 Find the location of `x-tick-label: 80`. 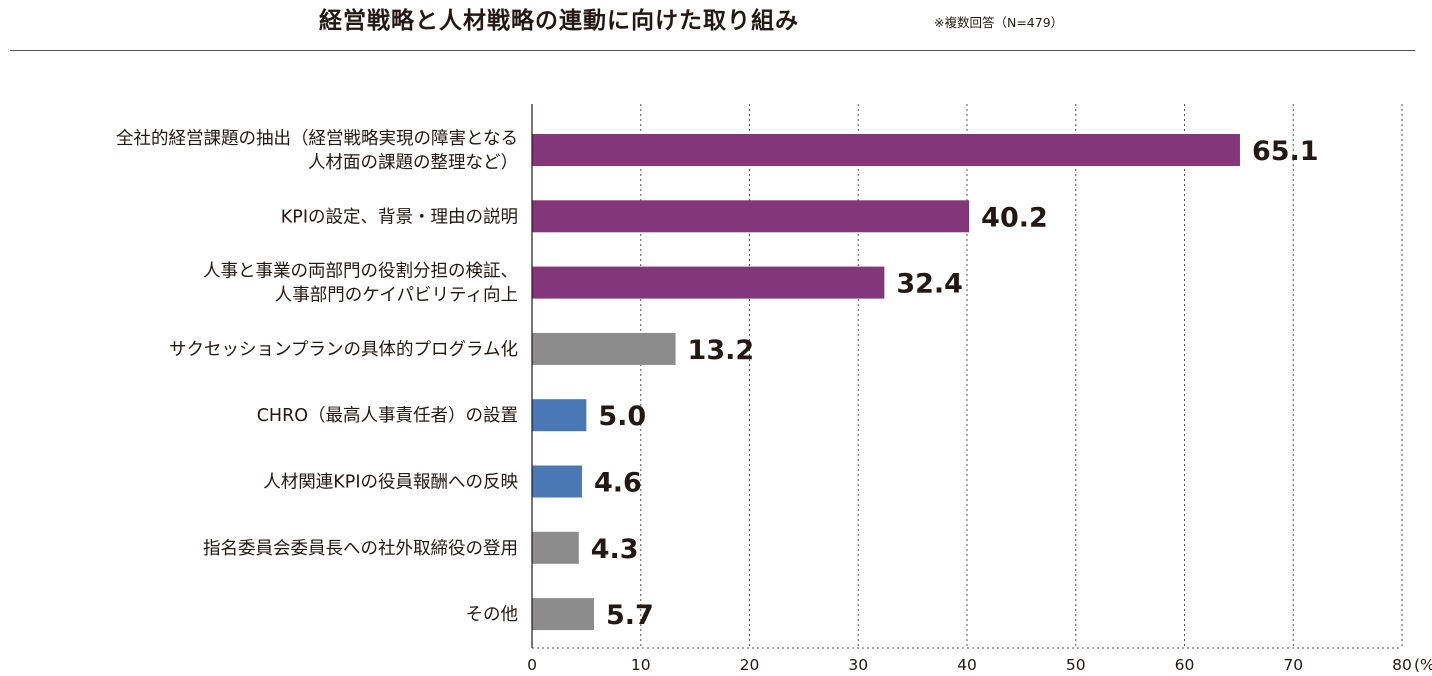

x-tick-label: 80 is located at coordinates (1402, 665).